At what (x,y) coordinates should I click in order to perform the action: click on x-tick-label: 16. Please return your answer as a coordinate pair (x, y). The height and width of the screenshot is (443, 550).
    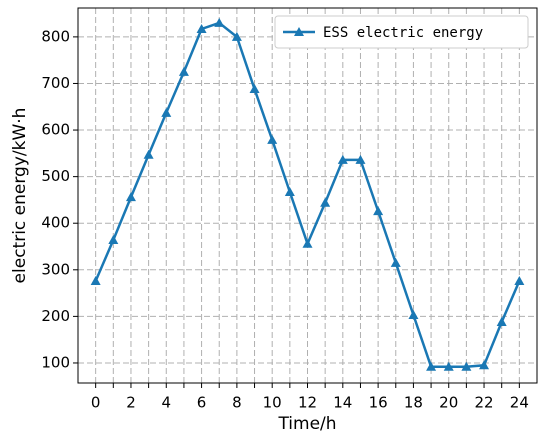
    Looking at the image, I should click on (378, 403).